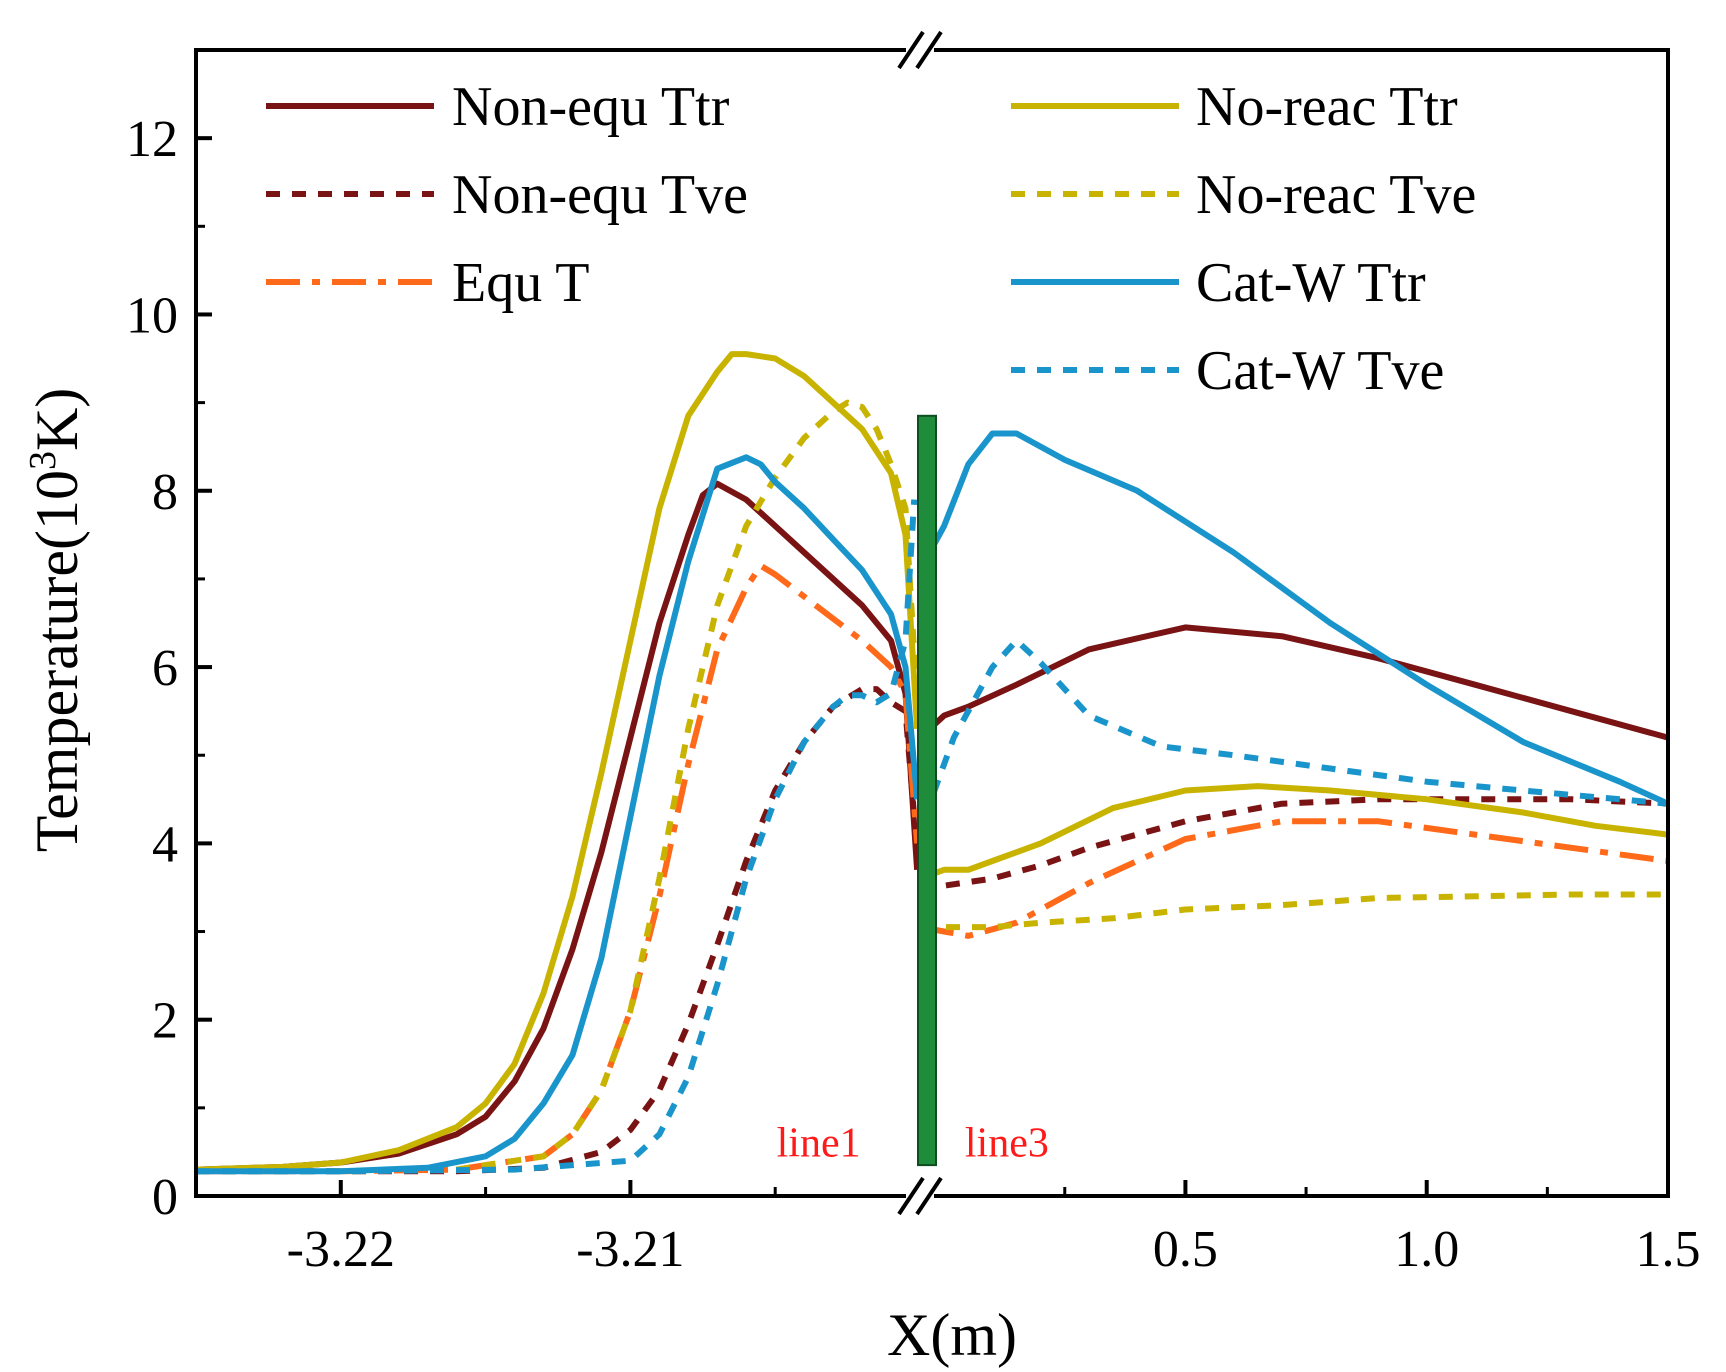 This screenshot has height=1372, width=1726. What do you see at coordinates (165, 668) in the screenshot?
I see `y-tick-label: 6` at bounding box center [165, 668].